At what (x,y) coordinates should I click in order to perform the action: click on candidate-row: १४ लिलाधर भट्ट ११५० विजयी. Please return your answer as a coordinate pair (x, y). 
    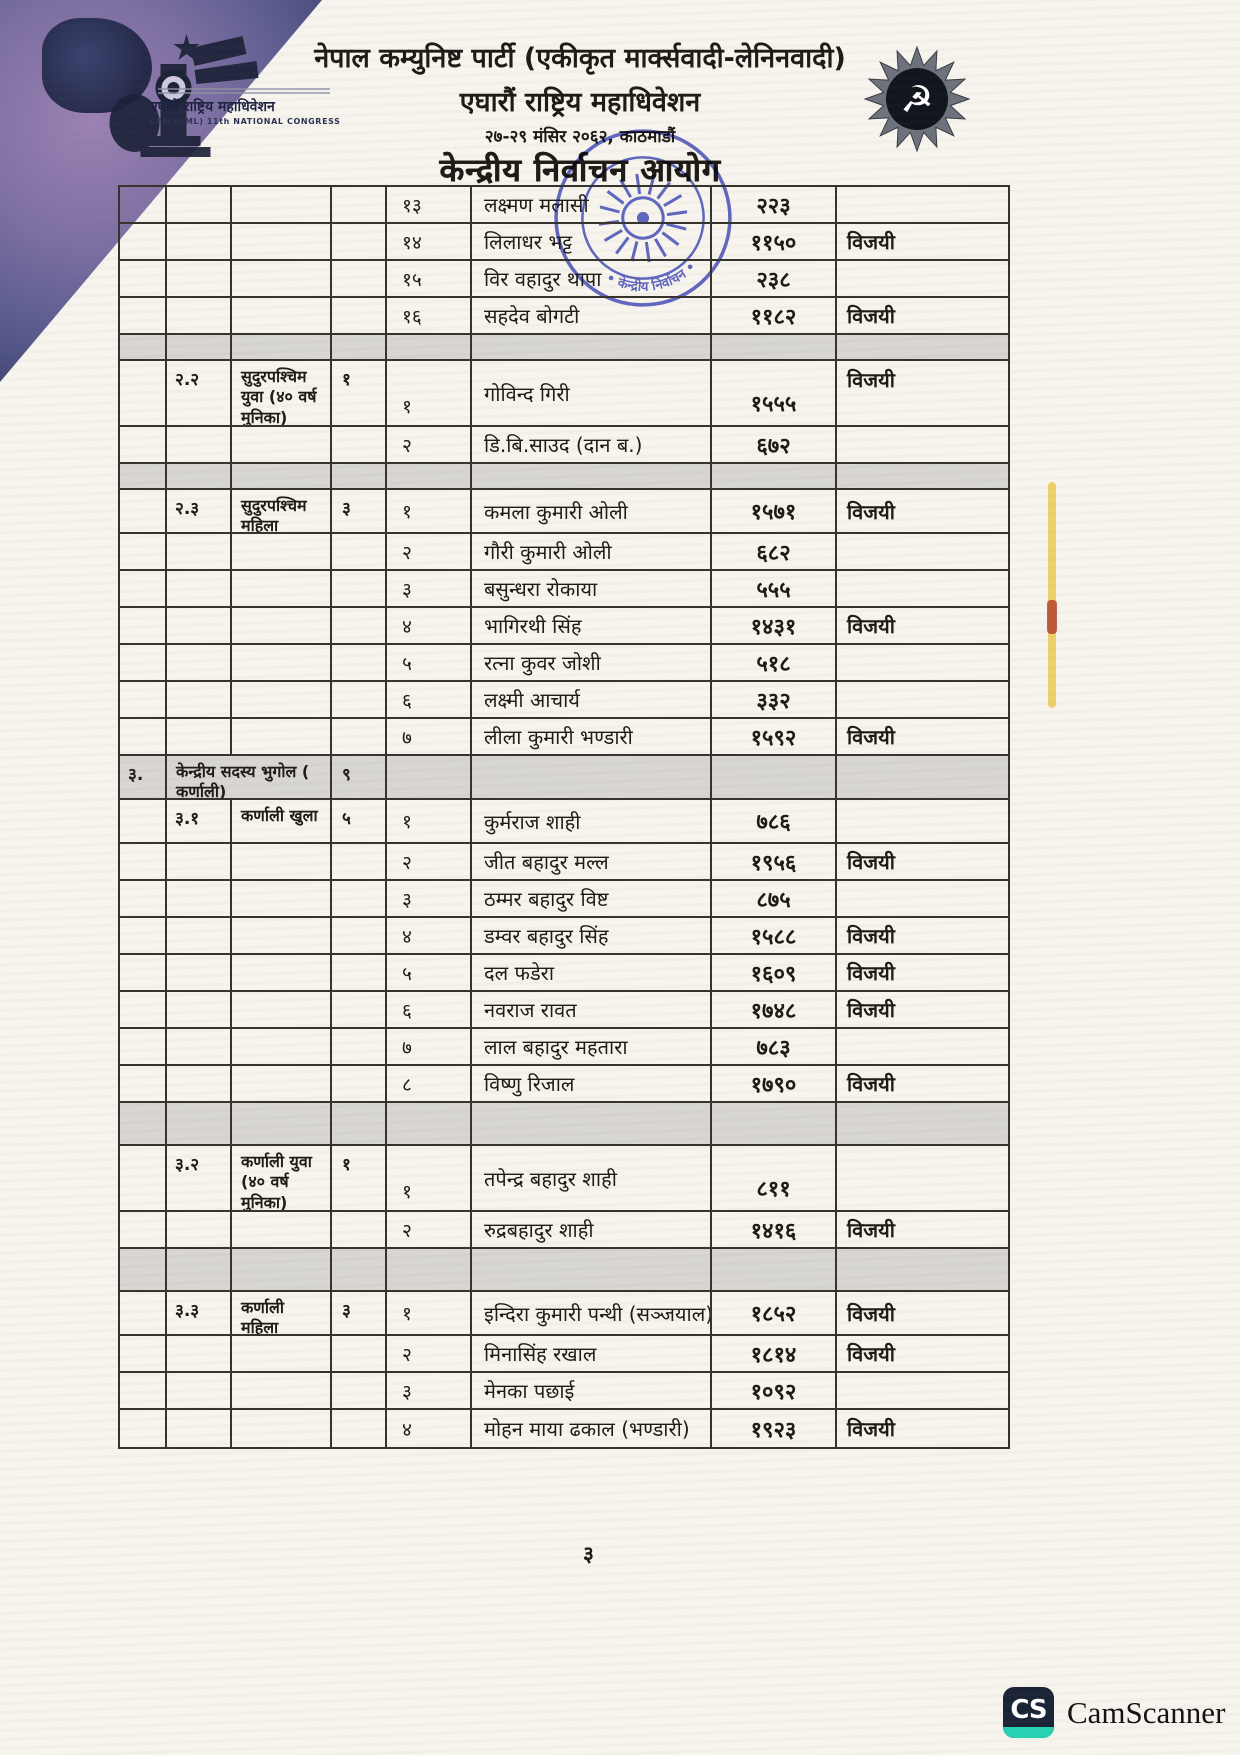
    Looking at the image, I should click on (564, 242).